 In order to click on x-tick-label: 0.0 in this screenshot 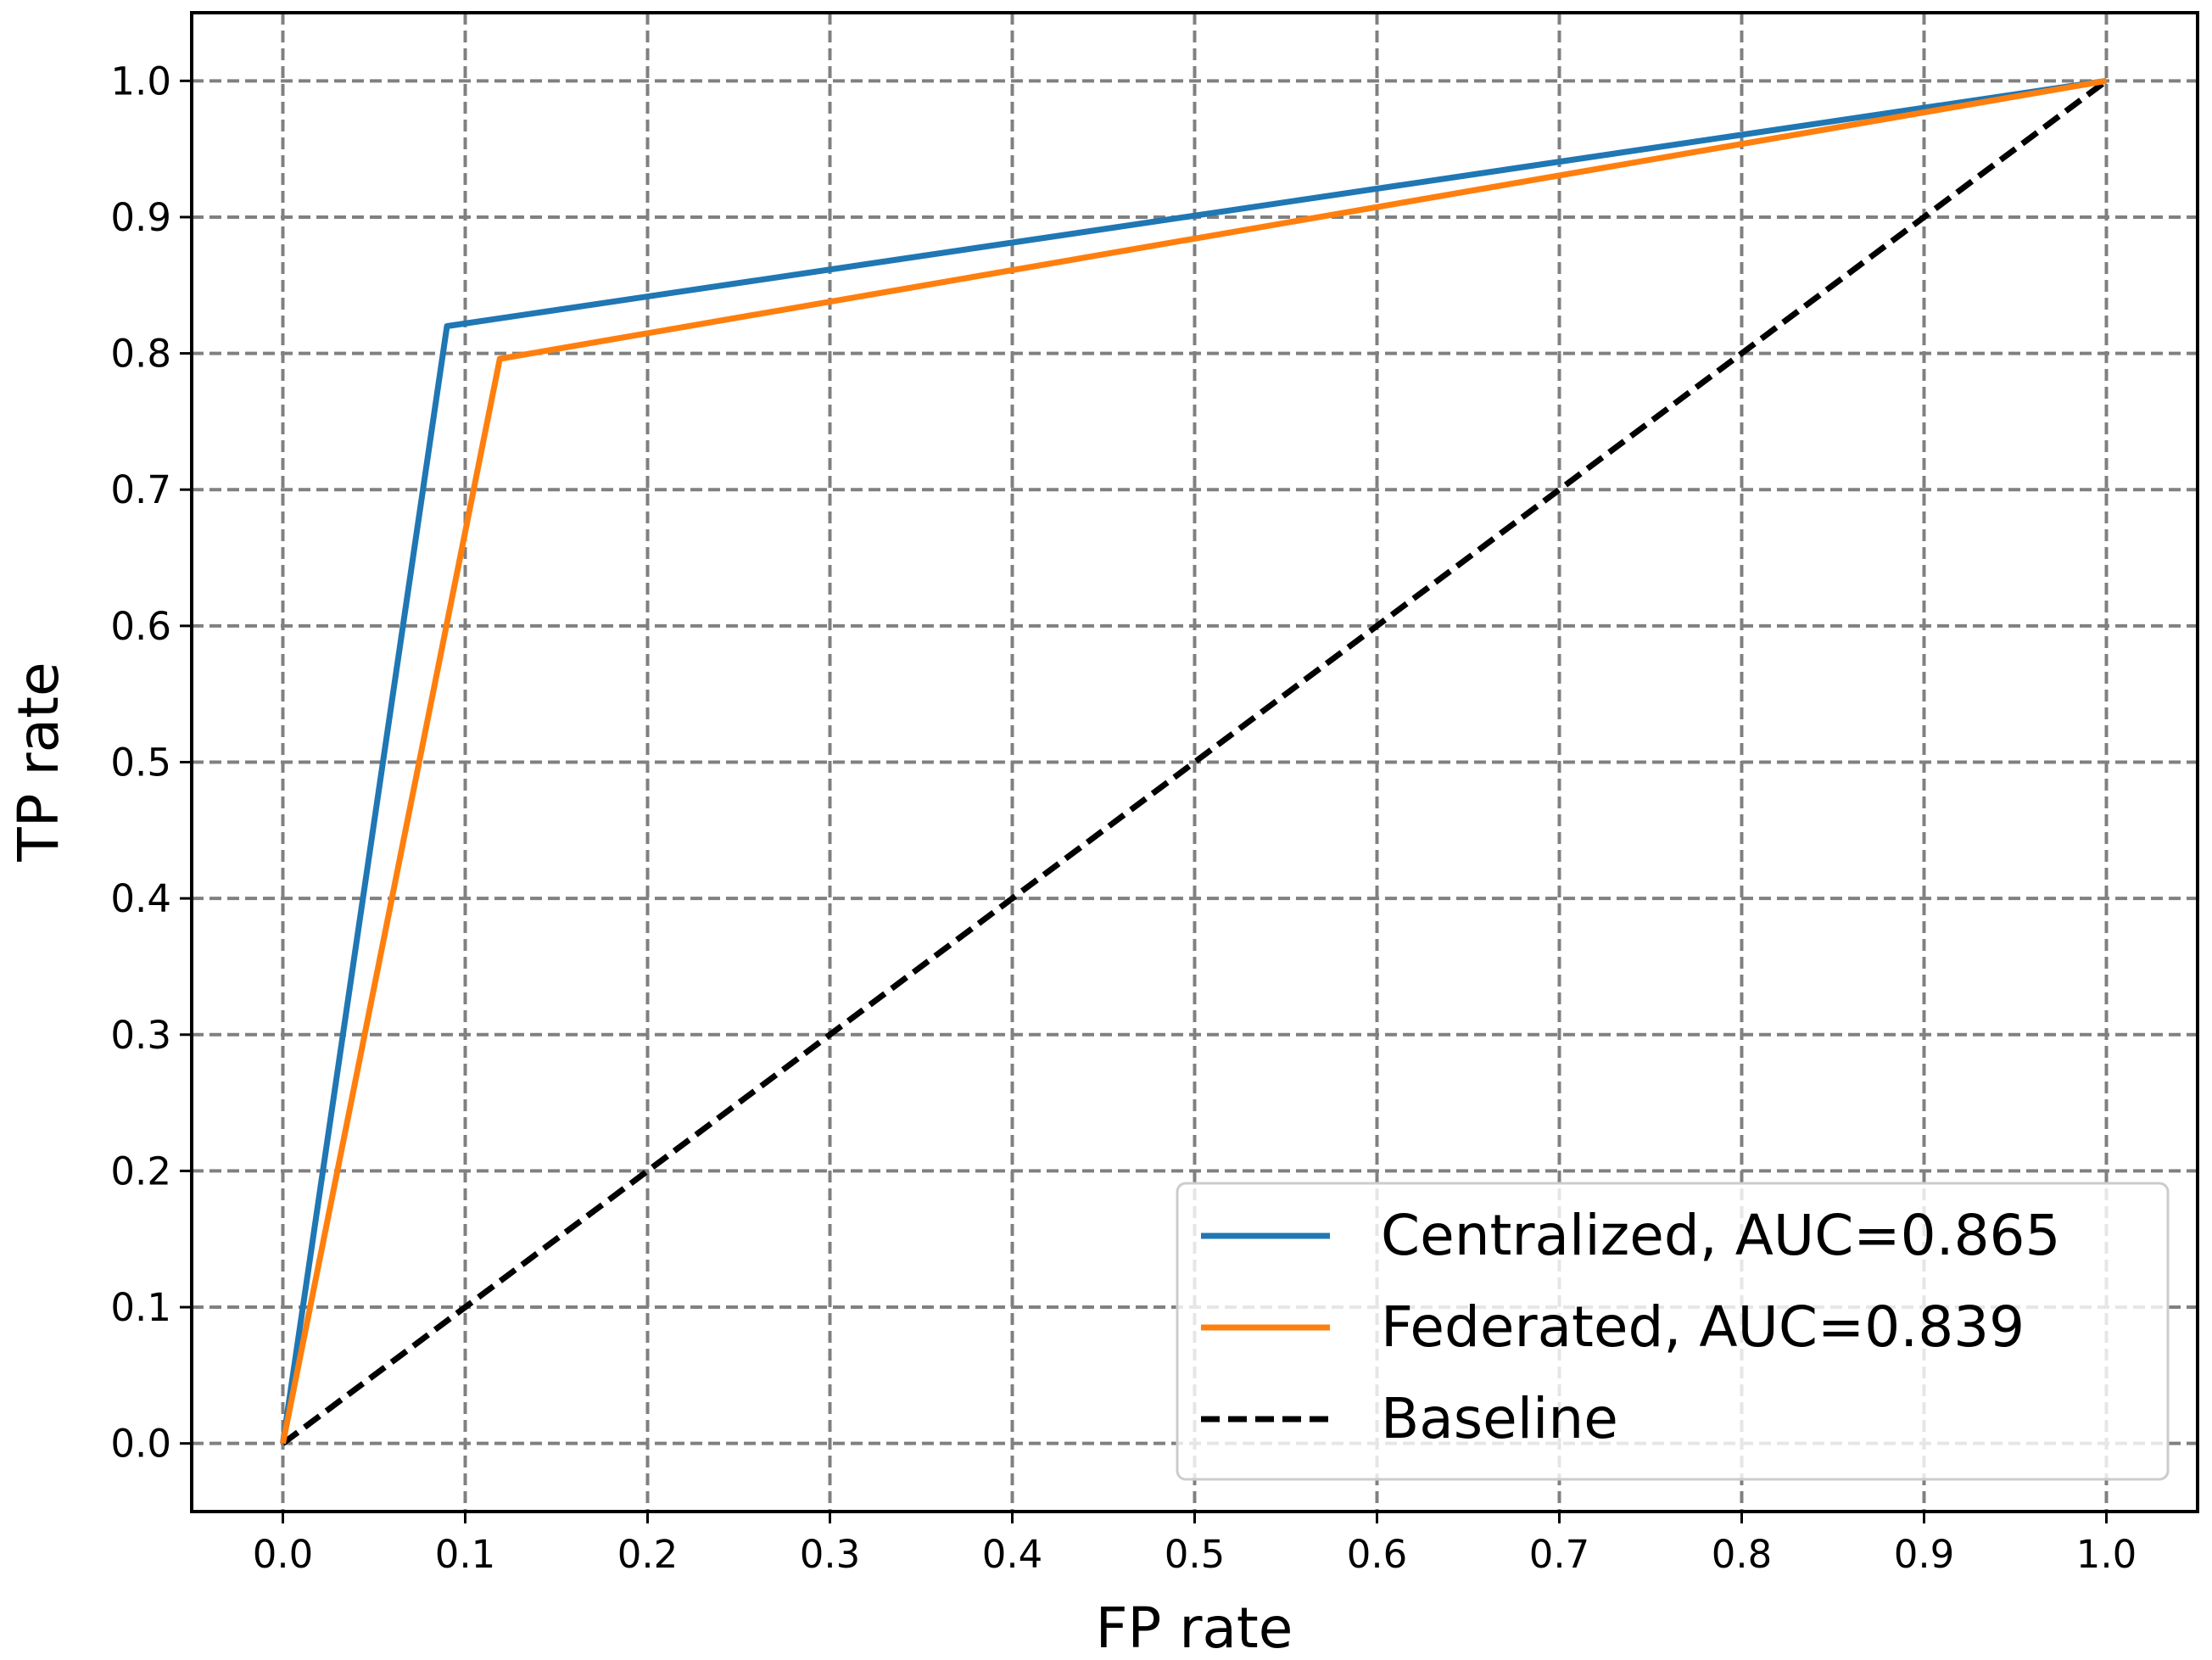, I will do `click(284, 1554)`.